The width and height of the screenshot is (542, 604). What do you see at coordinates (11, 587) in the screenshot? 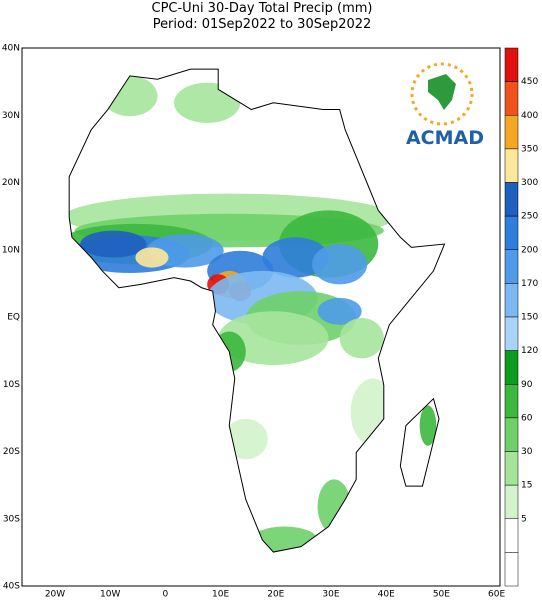
I see `lat-label: 40S` at bounding box center [11, 587].